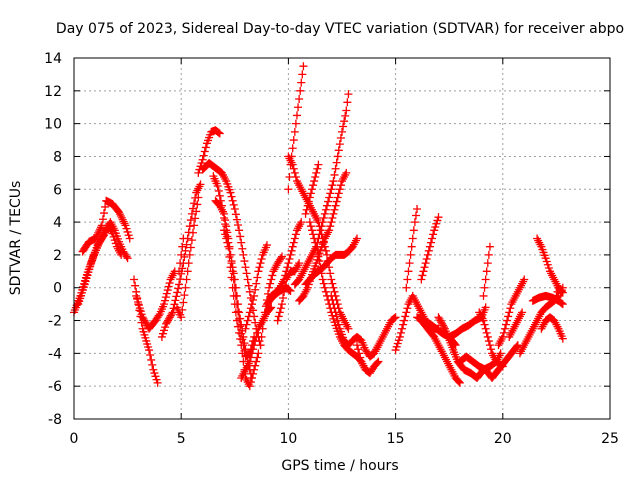  I want to click on y-tick-label: -2, so click(55, 322).